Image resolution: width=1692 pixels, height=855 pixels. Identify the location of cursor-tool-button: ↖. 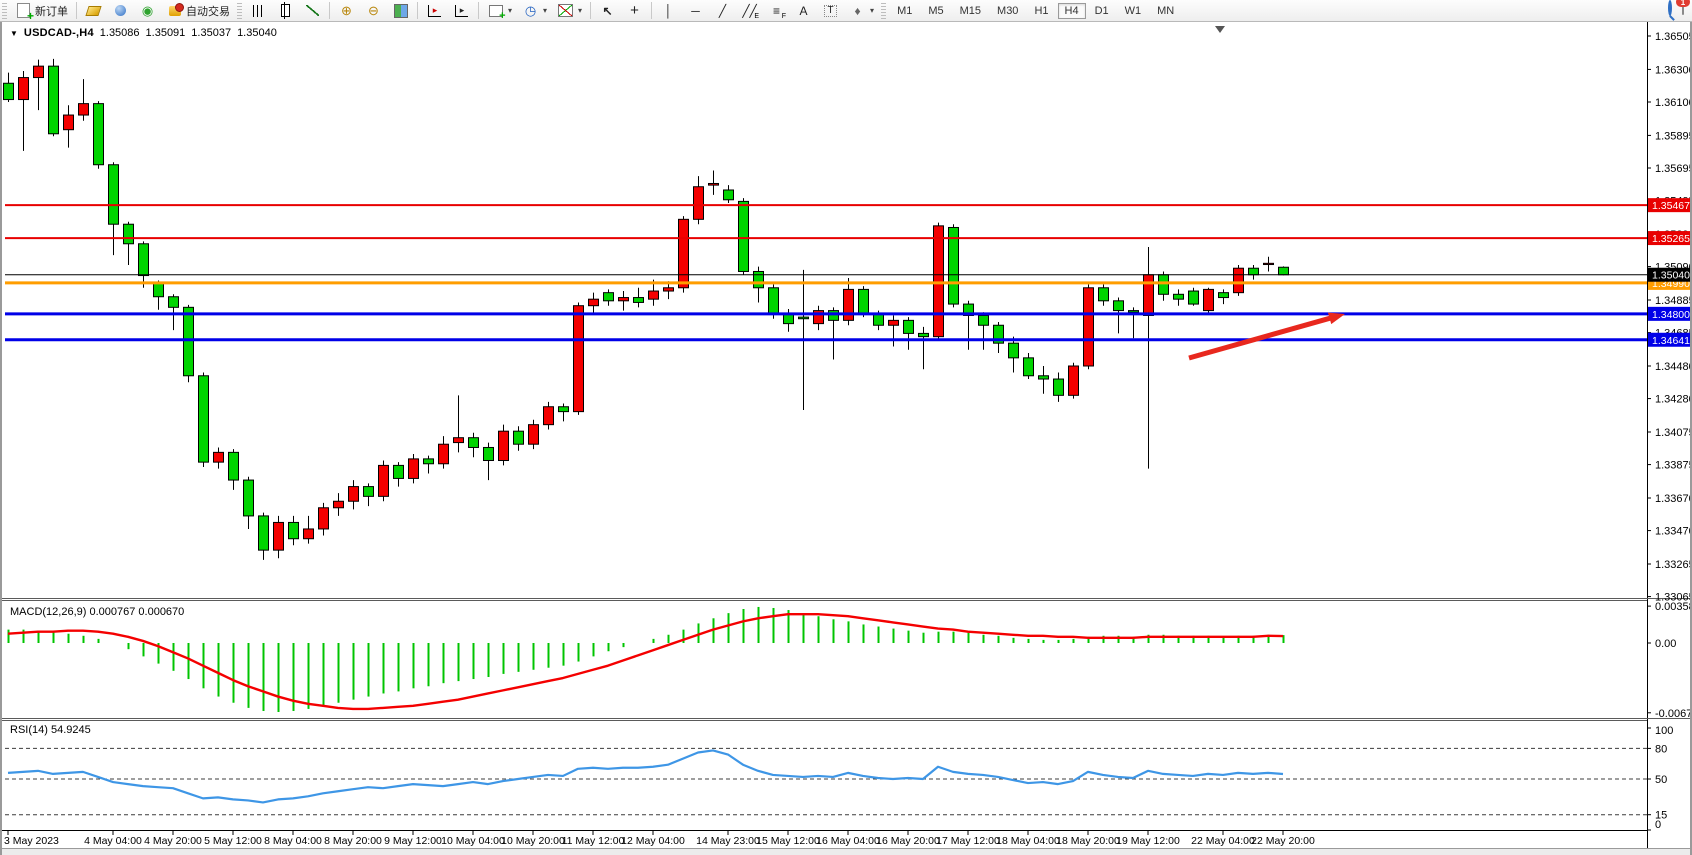
(607, 10).